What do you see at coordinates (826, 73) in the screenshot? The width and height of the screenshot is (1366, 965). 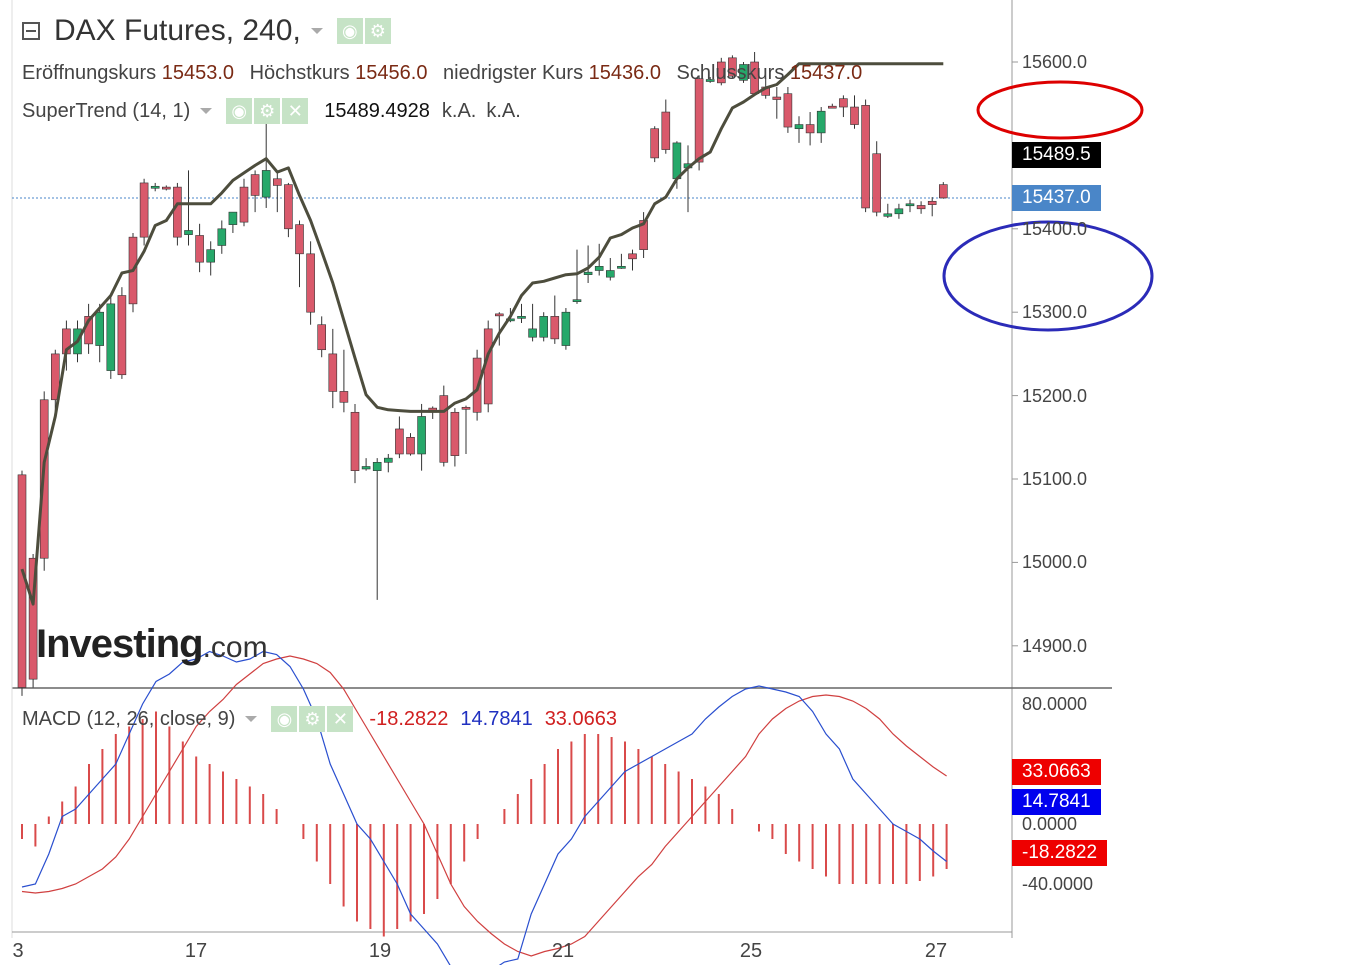 I see `close-value: 15437.0` at bounding box center [826, 73].